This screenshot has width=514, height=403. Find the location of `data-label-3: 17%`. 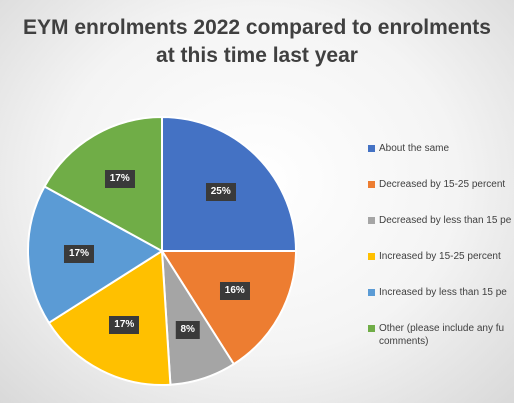

data-label-3: 17% is located at coordinates (124, 325).